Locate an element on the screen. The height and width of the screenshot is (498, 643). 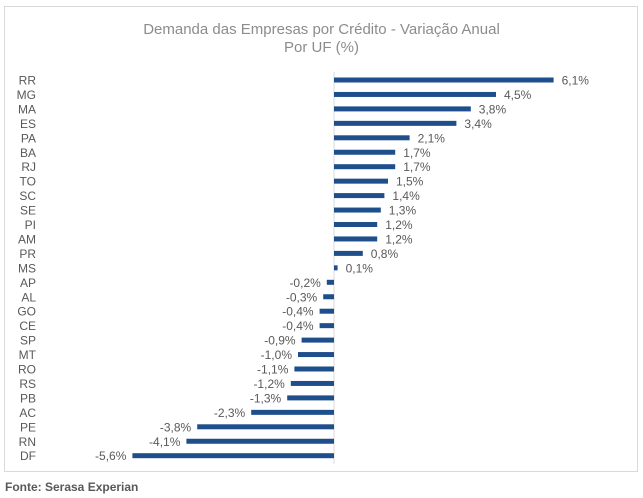
data-label-pr: 0,8% is located at coordinates (385, 254).